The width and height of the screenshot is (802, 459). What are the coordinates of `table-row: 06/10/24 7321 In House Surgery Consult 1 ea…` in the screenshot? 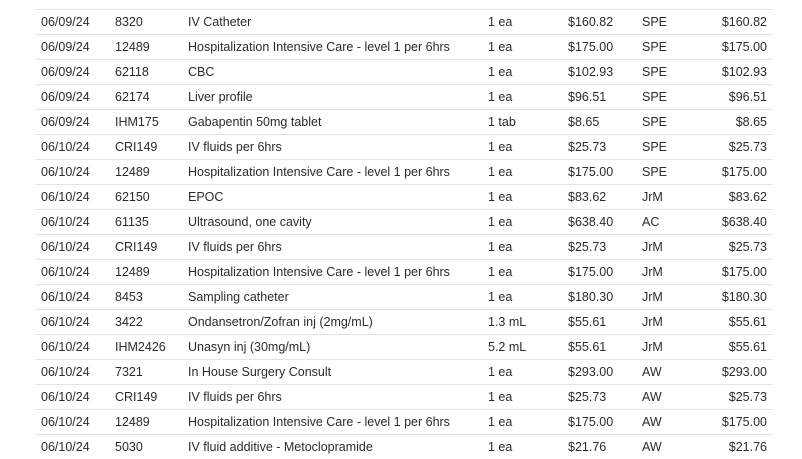 It's located at (404, 371).